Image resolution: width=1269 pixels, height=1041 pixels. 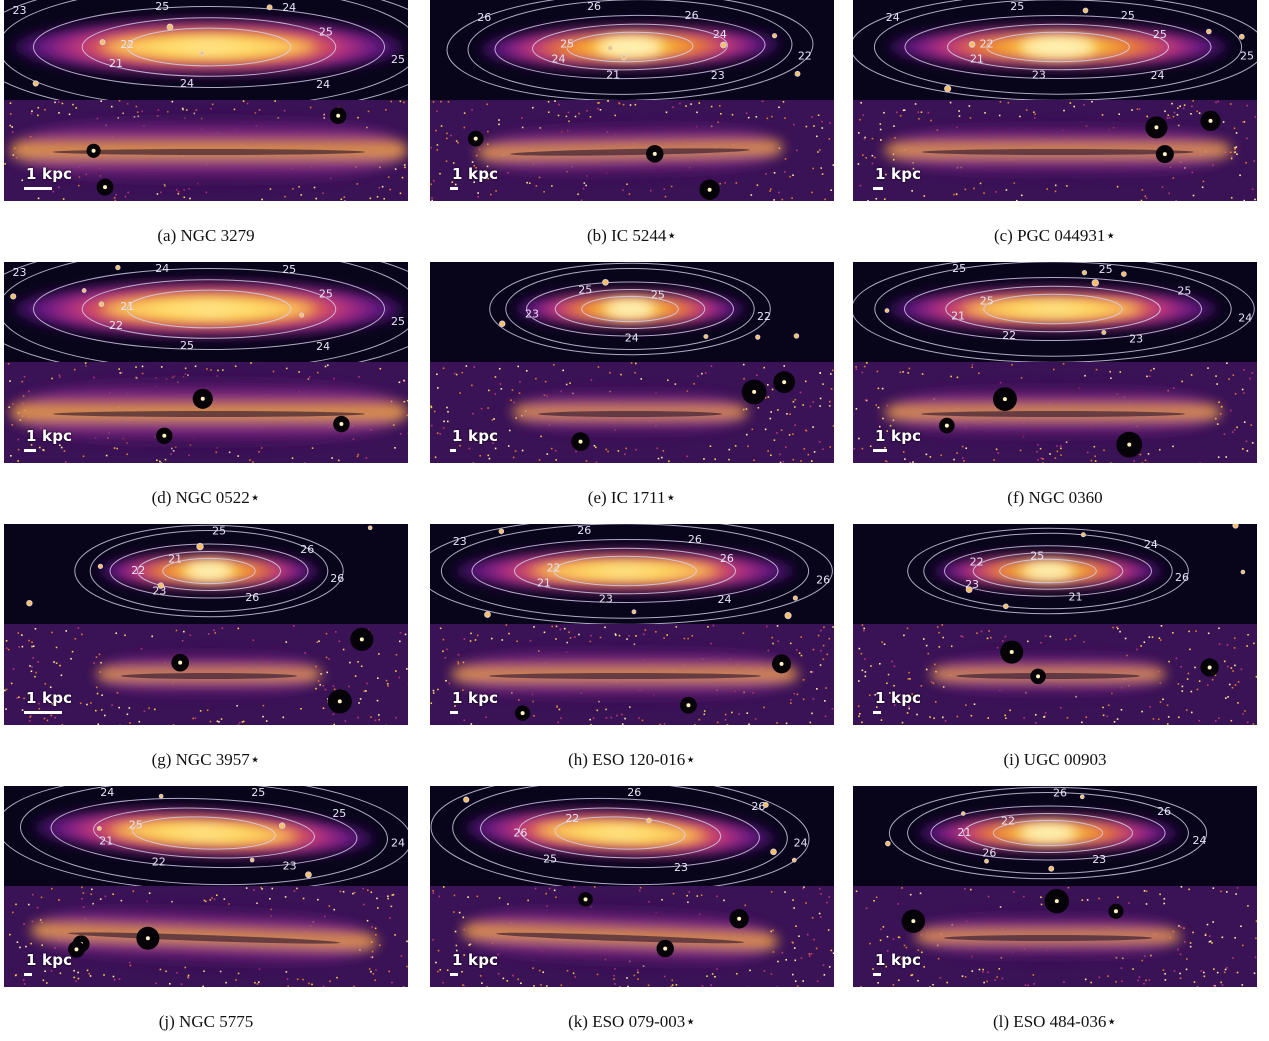 I want to click on panel-caption: (e) IC 1711⋆, so click(x=632, y=497).